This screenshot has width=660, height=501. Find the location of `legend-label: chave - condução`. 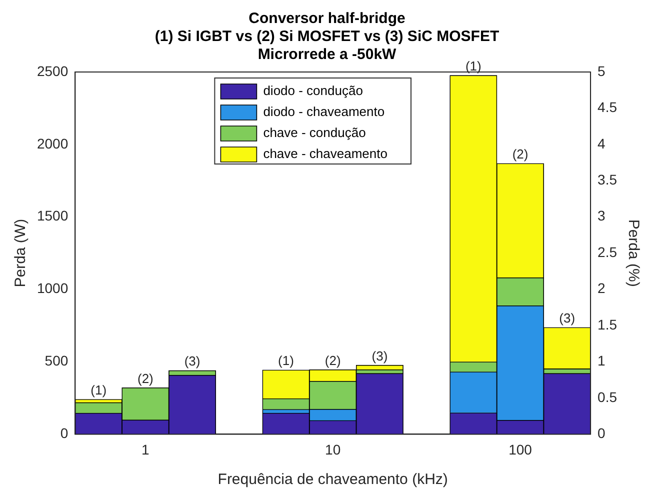

legend-label: chave - condução is located at coordinates (314, 132).